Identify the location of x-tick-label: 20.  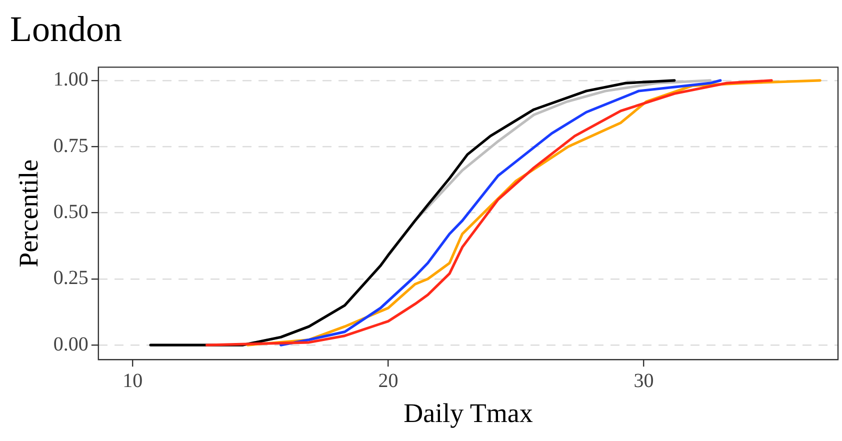
(388, 381).